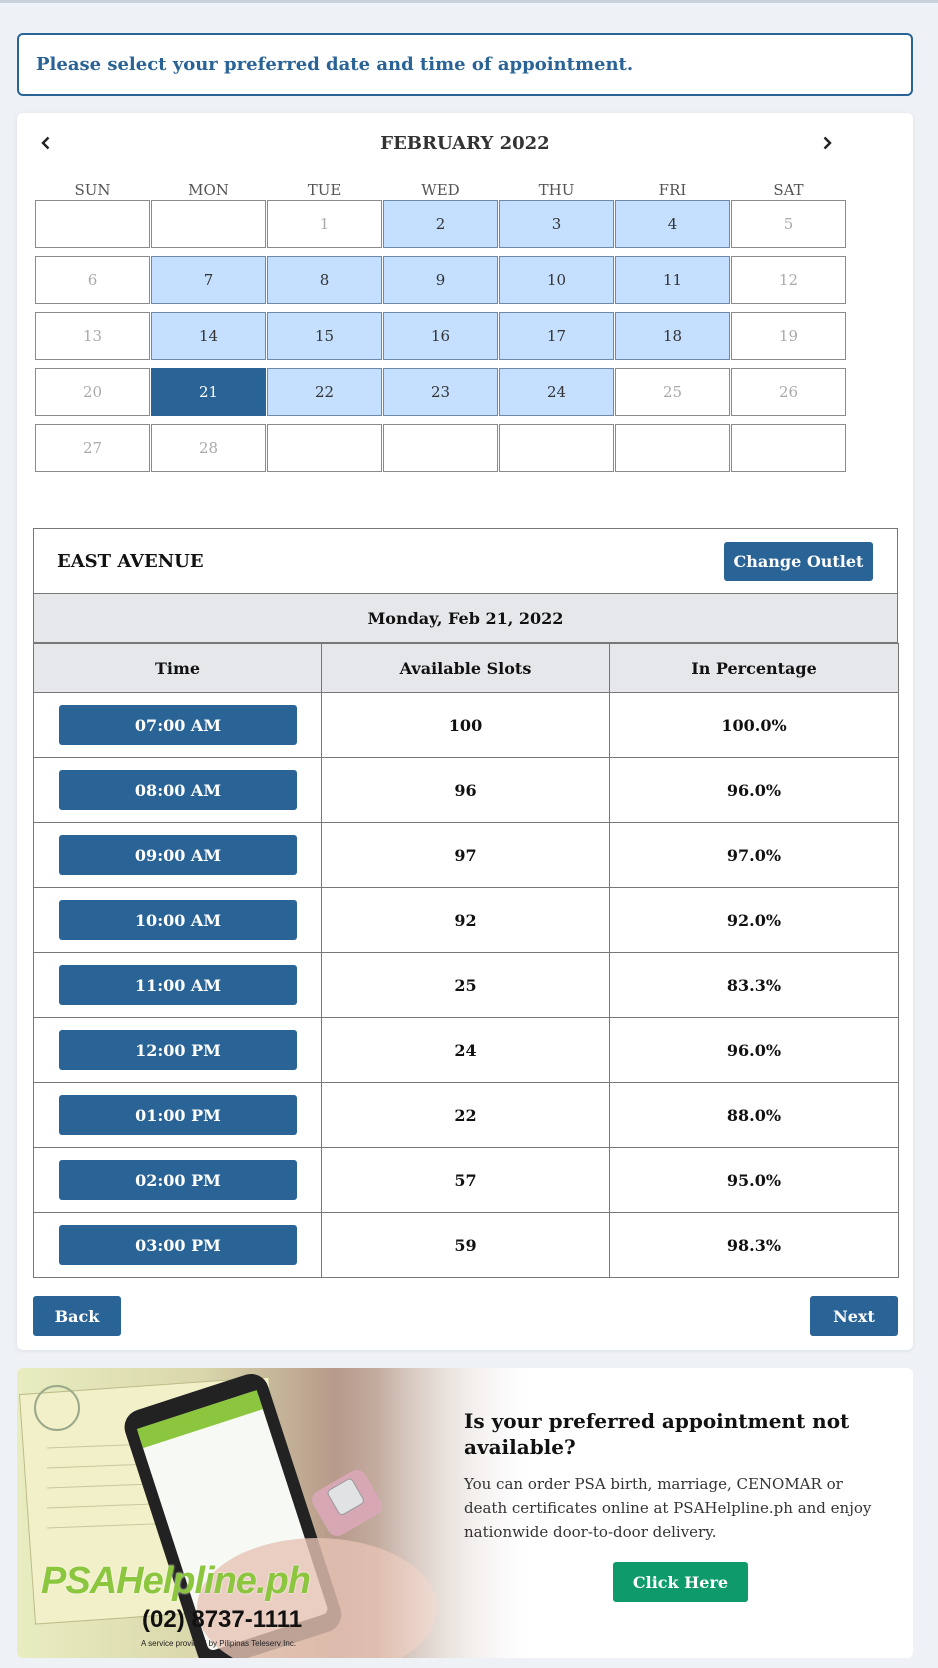 This screenshot has height=1668, width=938. What do you see at coordinates (754, 920) in the screenshot?
I see `percentage-cell: 92.0%` at bounding box center [754, 920].